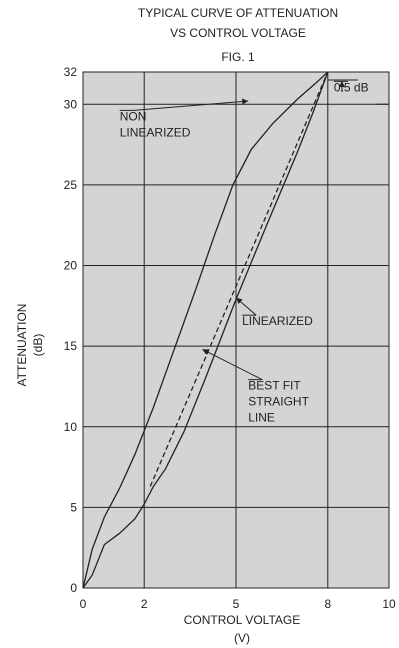 This screenshot has height=648, width=399. I want to click on annotation-arrowhead-linearized, so click(239, 300).